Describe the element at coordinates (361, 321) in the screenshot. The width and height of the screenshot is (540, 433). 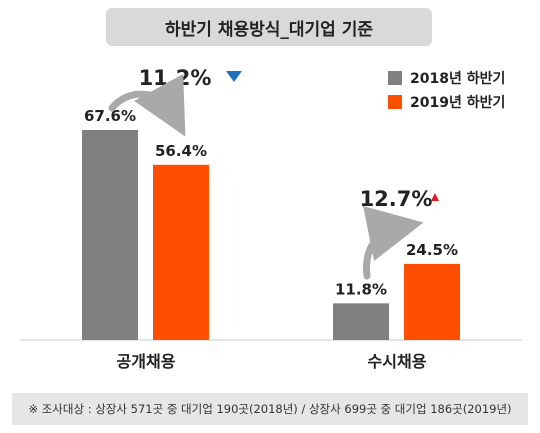
I see `bar-2018-rolling` at that location.